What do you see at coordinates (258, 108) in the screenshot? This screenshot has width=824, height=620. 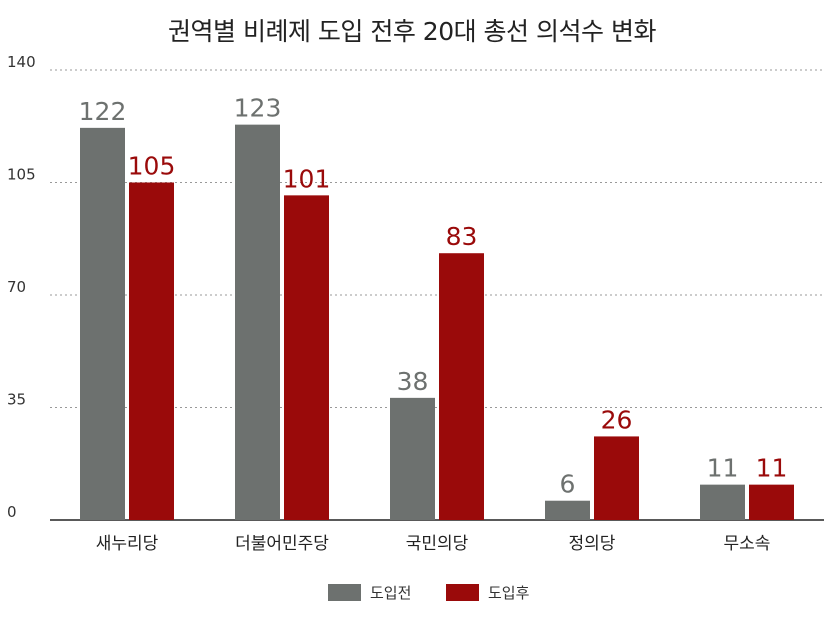 I see `data-label: 123` at bounding box center [258, 108].